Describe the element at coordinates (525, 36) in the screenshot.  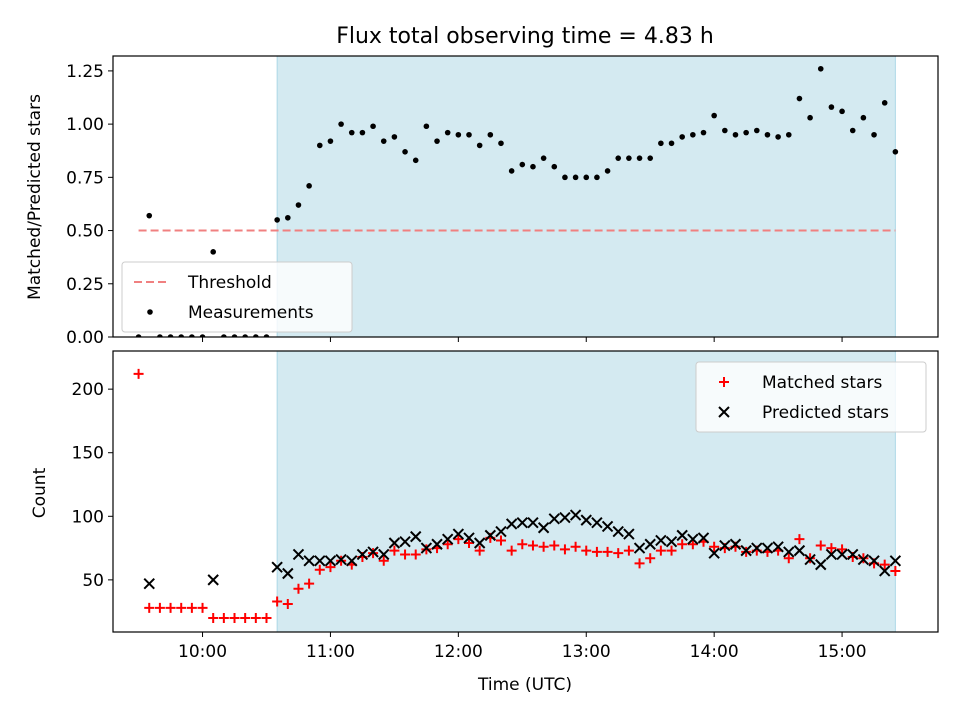
I see `chart-title: Flux total observing time = 4.83 h` at that location.